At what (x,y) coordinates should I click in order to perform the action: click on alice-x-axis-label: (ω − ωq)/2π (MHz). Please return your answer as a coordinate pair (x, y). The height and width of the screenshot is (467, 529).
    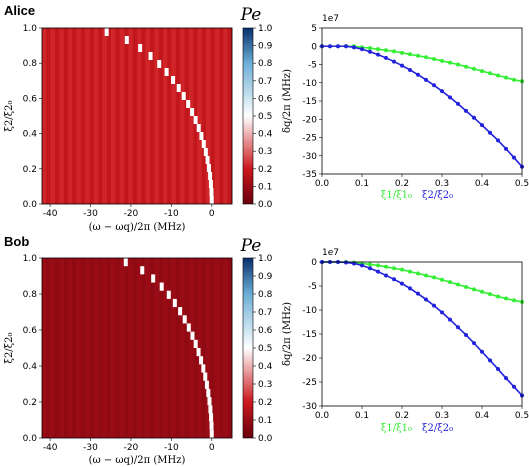
    Looking at the image, I should click on (137, 227).